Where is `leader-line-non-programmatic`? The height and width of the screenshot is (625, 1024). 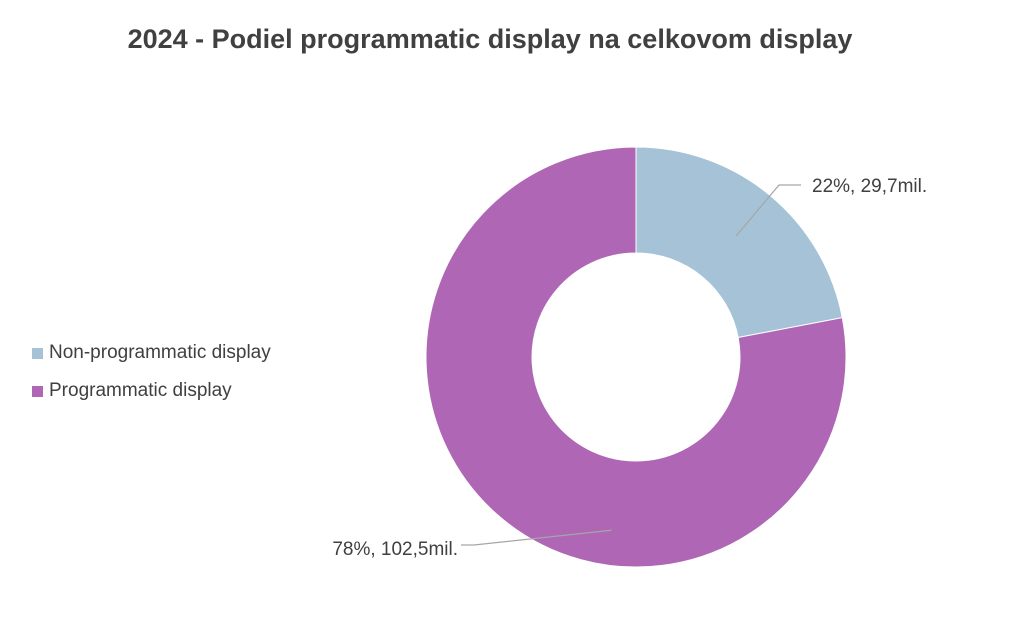 leader-line-non-programmatic is located at coordinates (768, 210).